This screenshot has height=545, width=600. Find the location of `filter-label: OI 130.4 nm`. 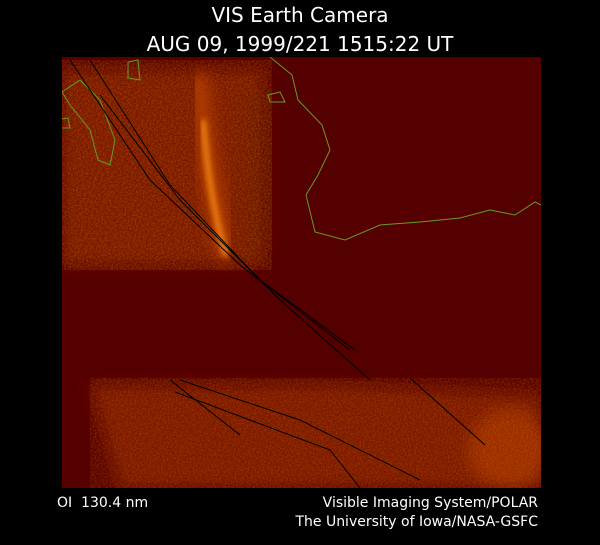

filter-label: OI 130.4 nm is located at coordinates (102, 503).